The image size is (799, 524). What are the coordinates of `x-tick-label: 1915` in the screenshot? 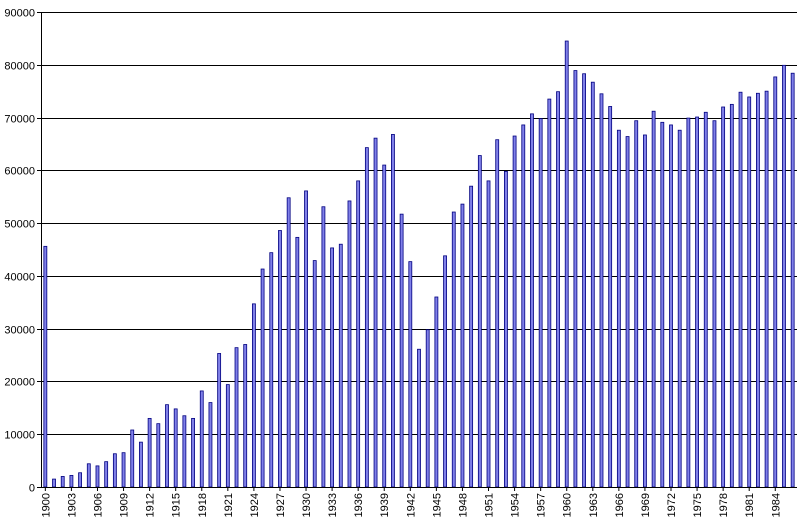 It's located at (177, 505).